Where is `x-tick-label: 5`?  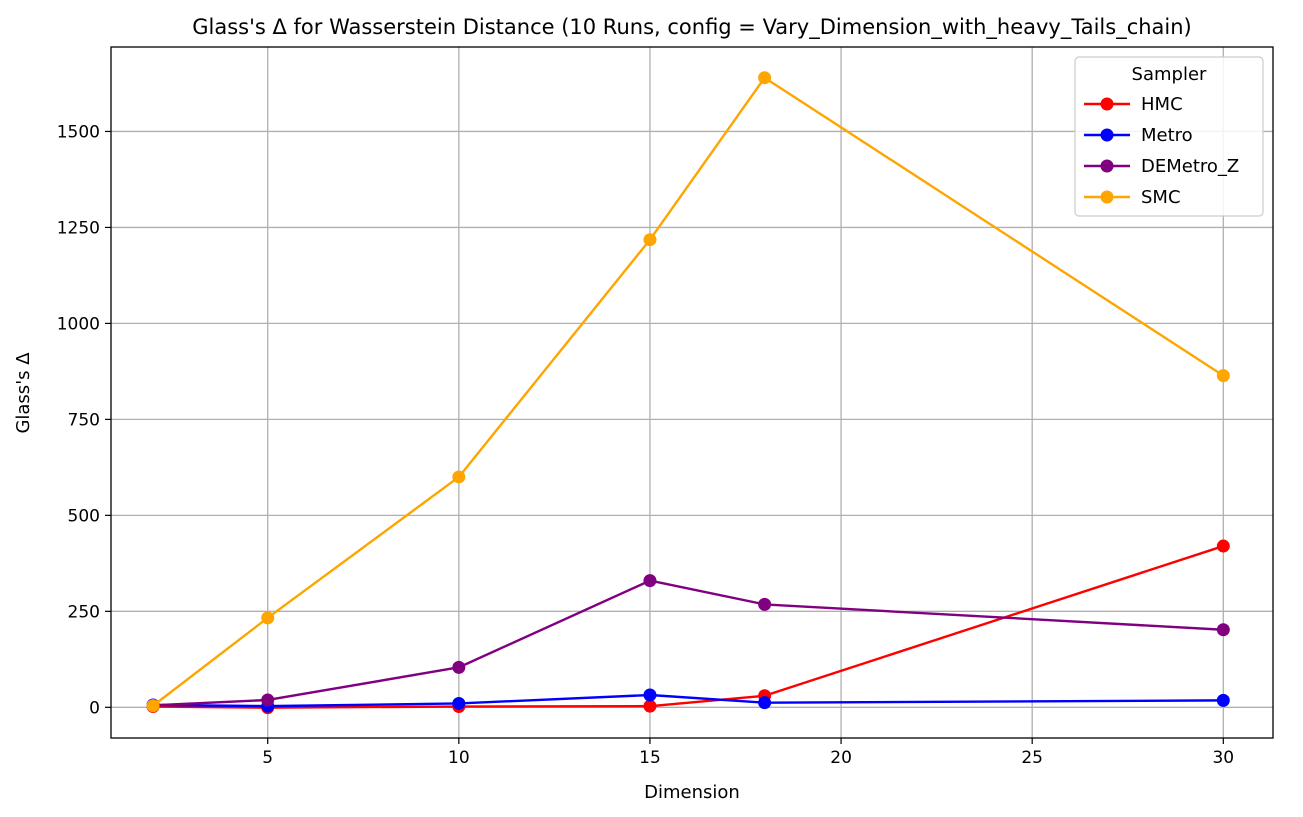 x-tick-label: 5 is located at coordinates (267, 758).